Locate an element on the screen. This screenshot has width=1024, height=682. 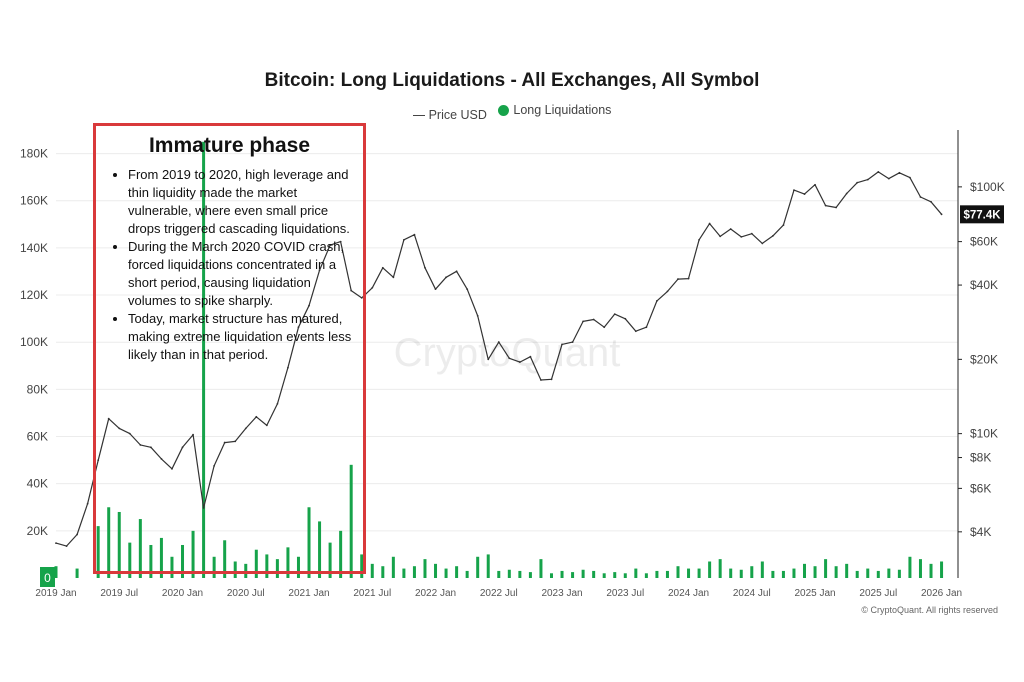
right-tick-label: $6K is located at coordinates (980, 488).